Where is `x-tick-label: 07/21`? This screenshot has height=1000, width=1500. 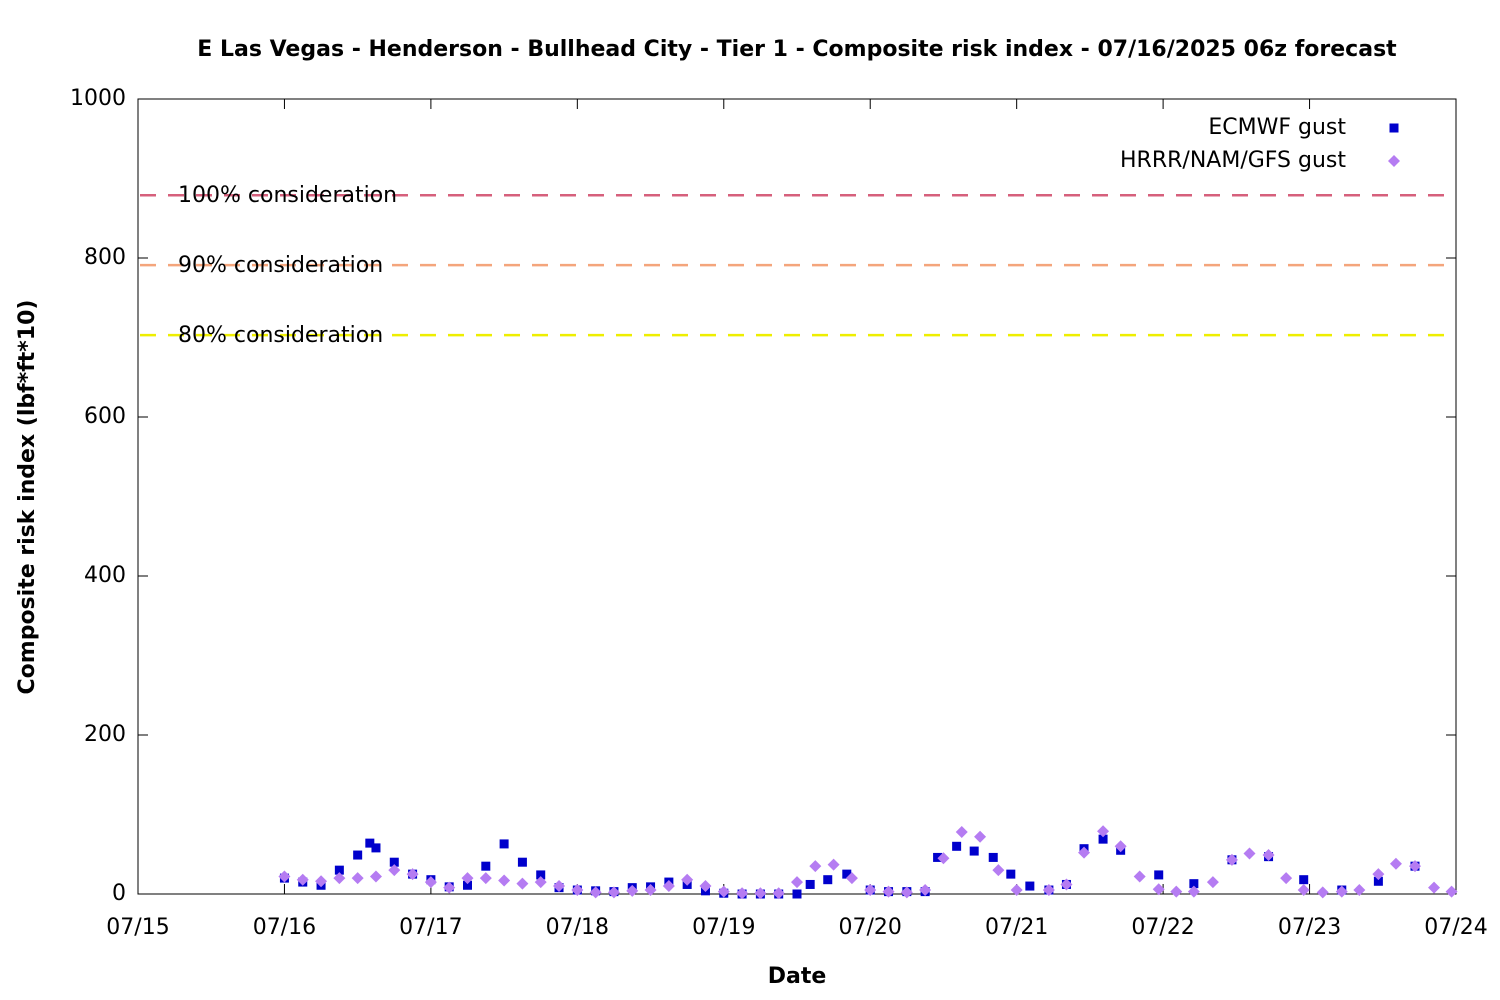 x-tick-label: 07/21 is located at coordinates (1016, 927).